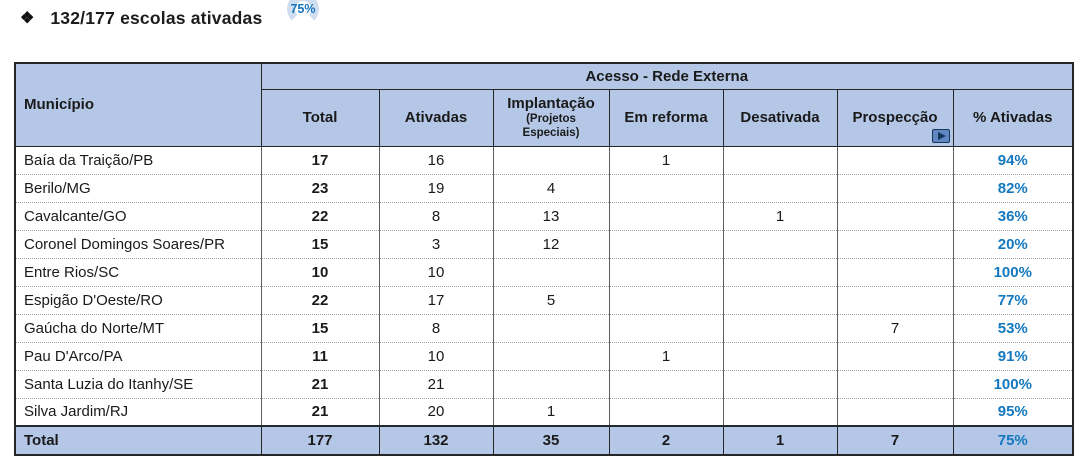 This screenshot has width=1086, height=468. I want to click on pct-ativadas-cell: 77%, so click(1013, 300).